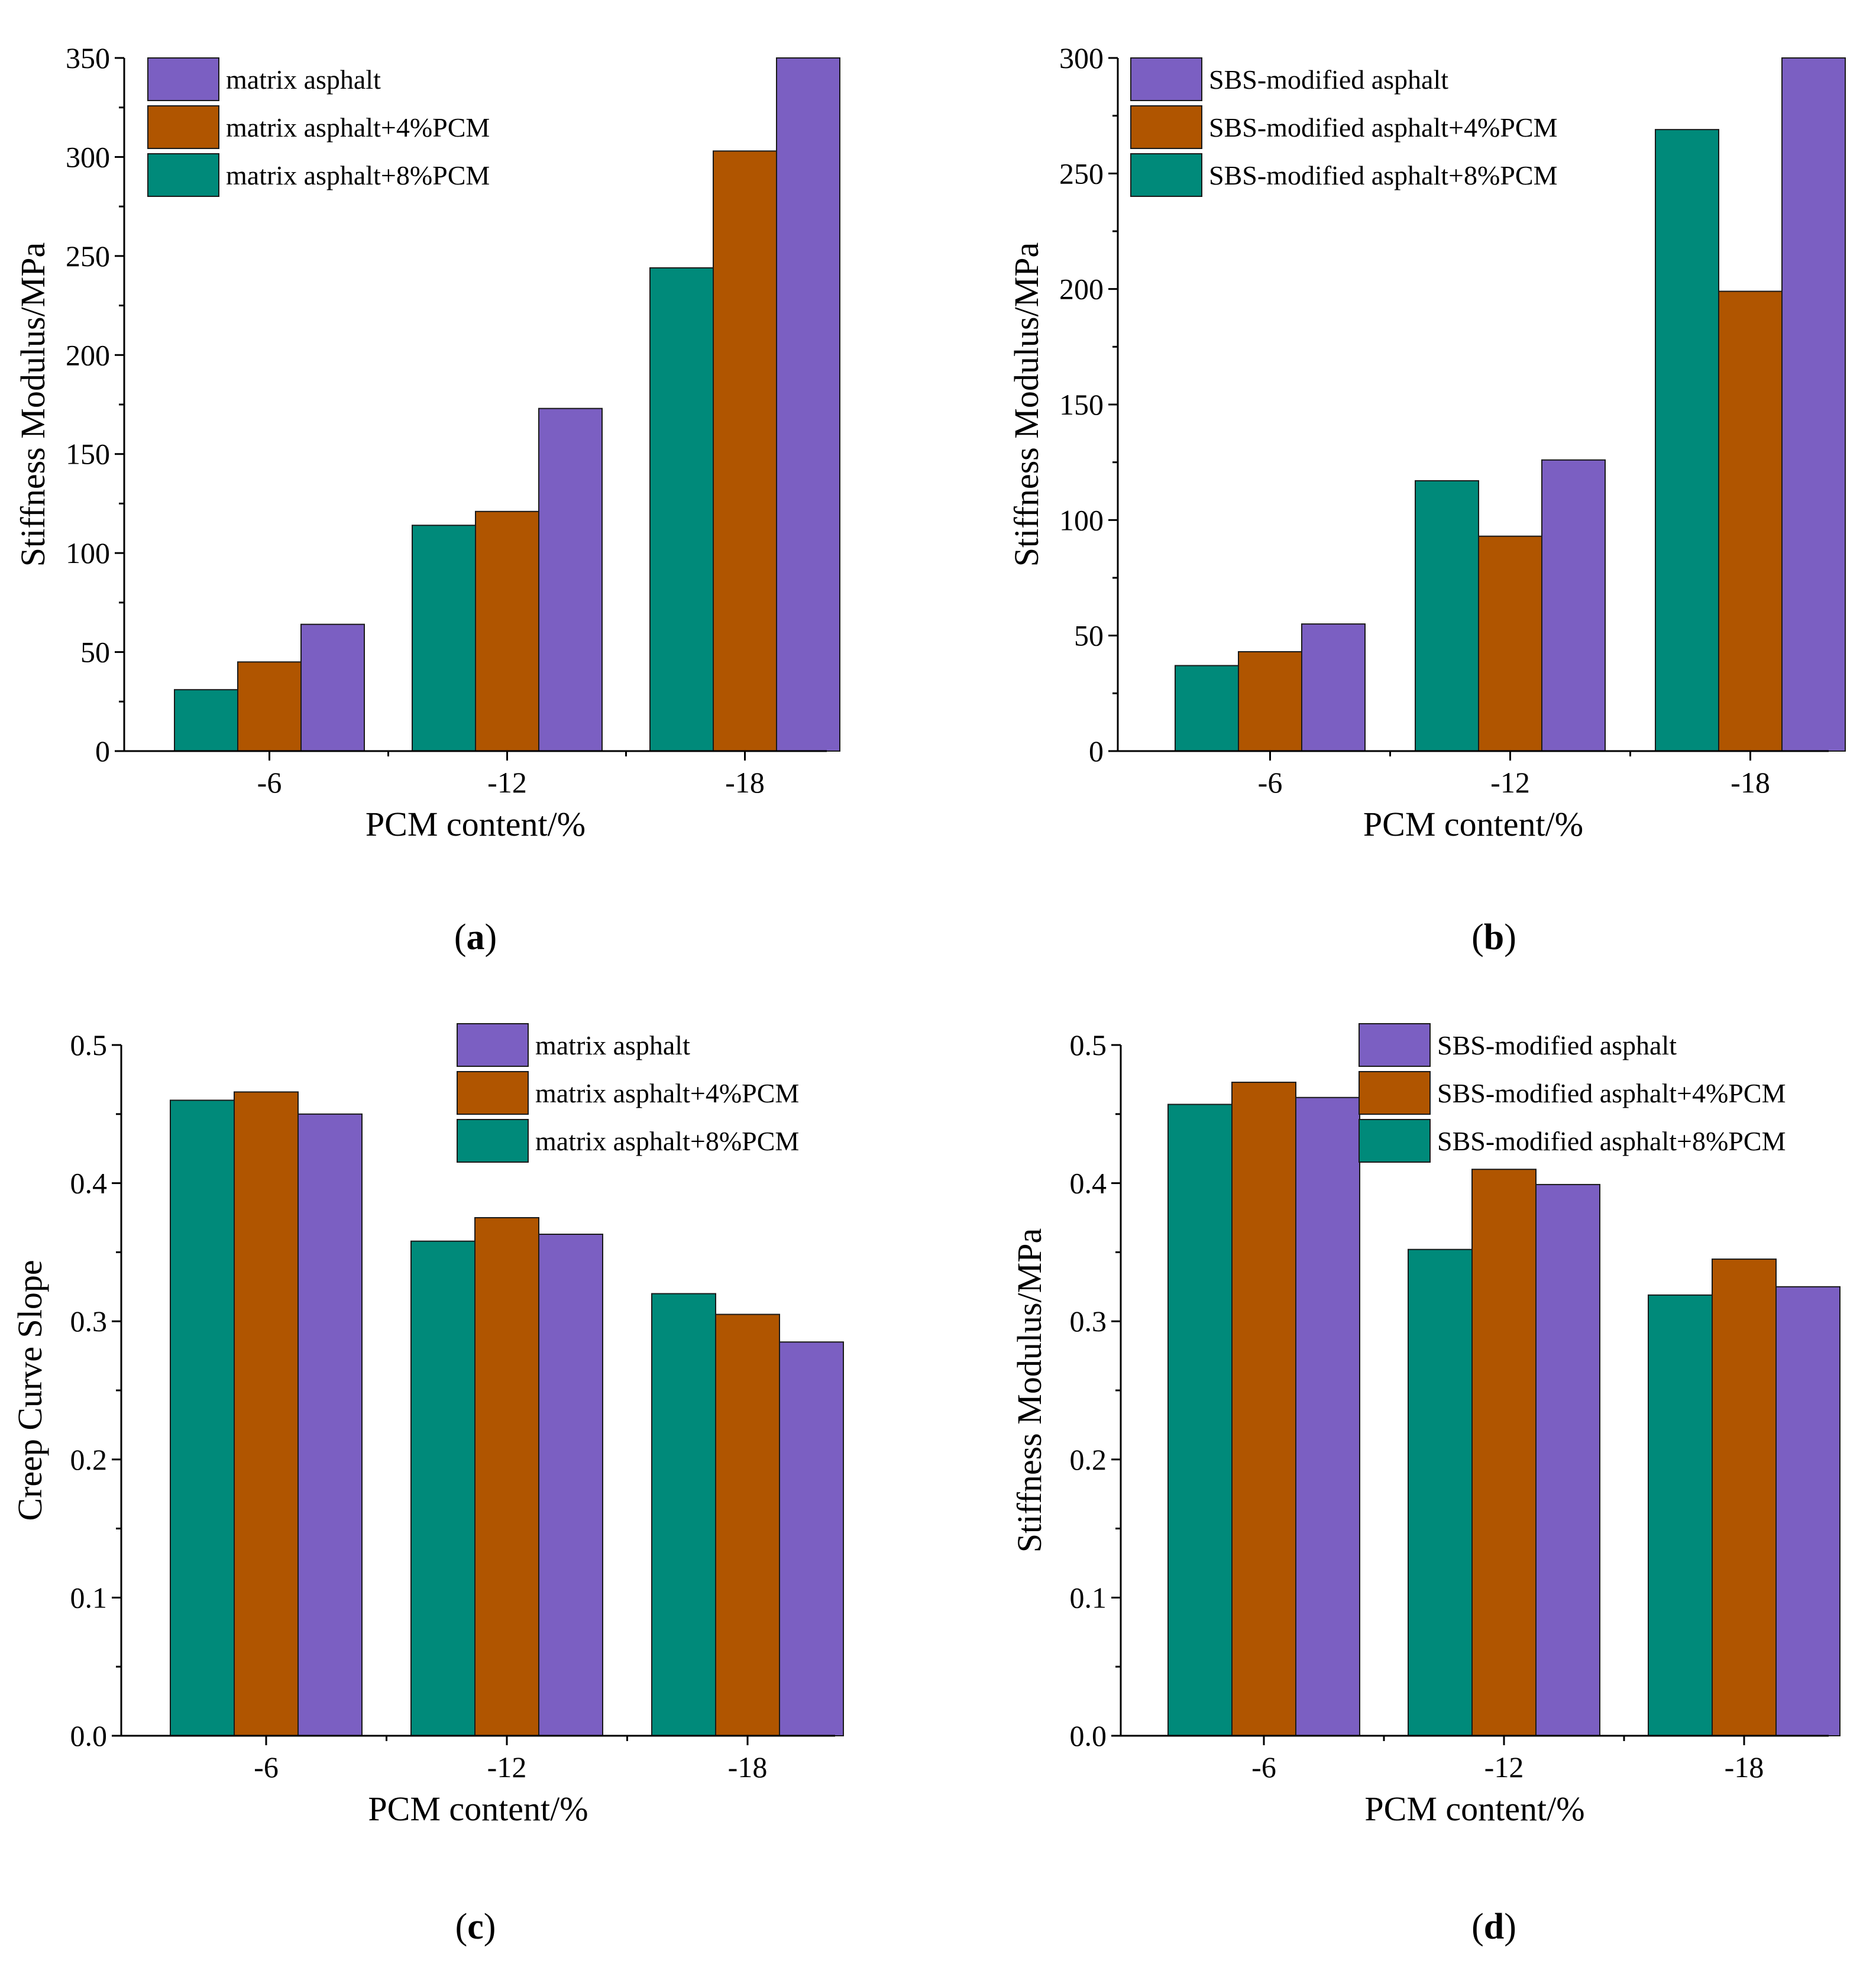 This screenshot has height=1980, width=1876. Describe the element at coordinates (667, 1093) in the screenshot. I see `legend-label: matrix asphalt+4%PCM` at that location.